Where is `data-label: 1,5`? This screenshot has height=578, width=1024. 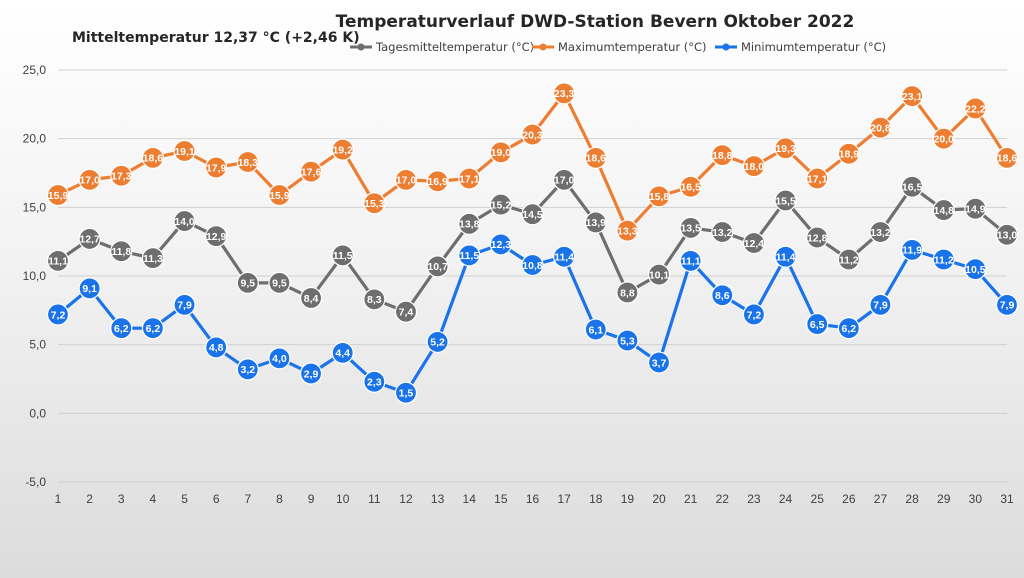
data-label: 1,5 is located at coordinates (406, 394).